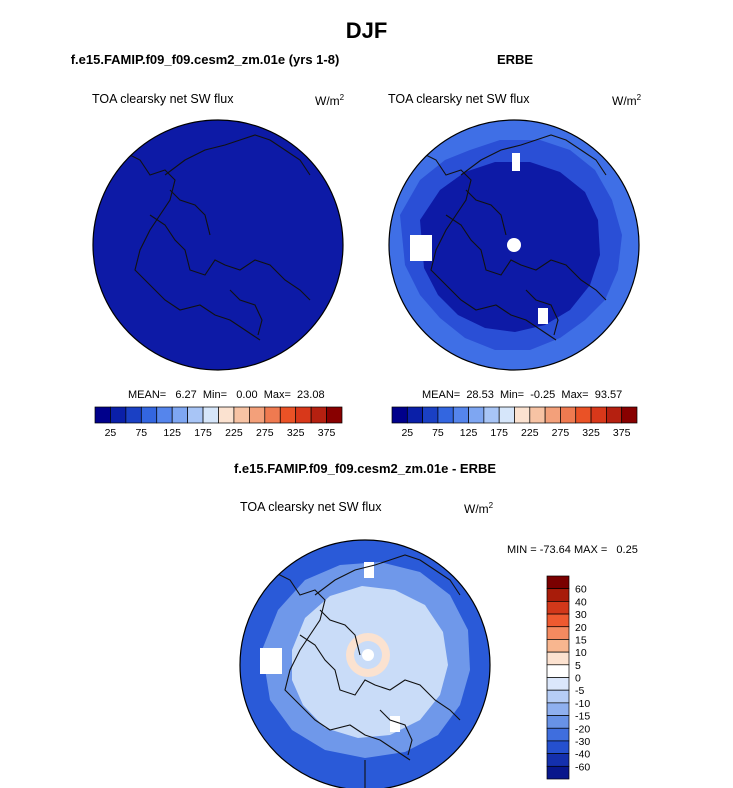  I want to click on diff-colorbar-tick-label: 60, so click(581, 590).